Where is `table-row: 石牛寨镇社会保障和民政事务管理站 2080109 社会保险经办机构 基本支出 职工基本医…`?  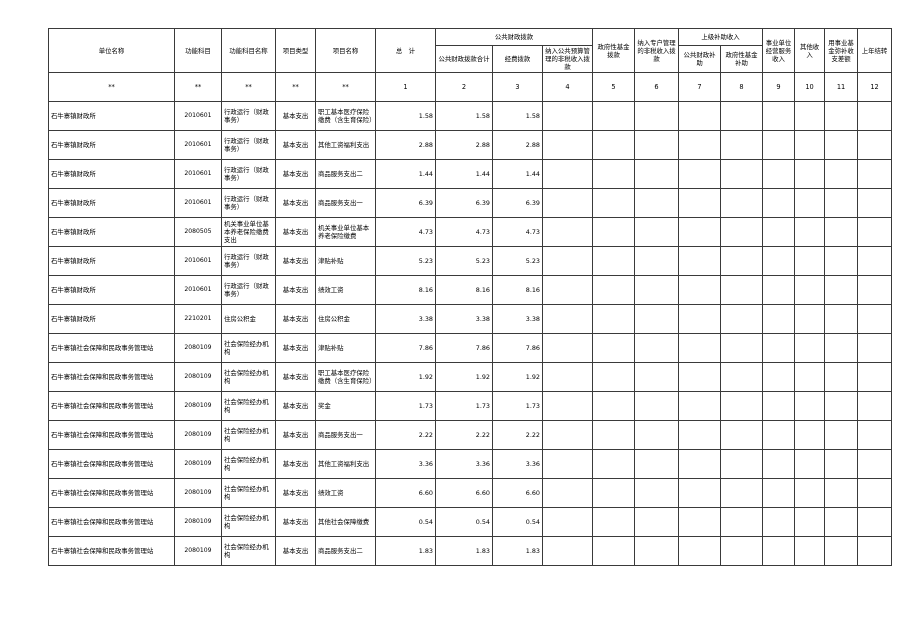
table-row: 石牛寨镇社会保障和民政事务管理站 2080109 社会保险经办机构 基本支出 职工基本医… is located at coordinates (470, 377).